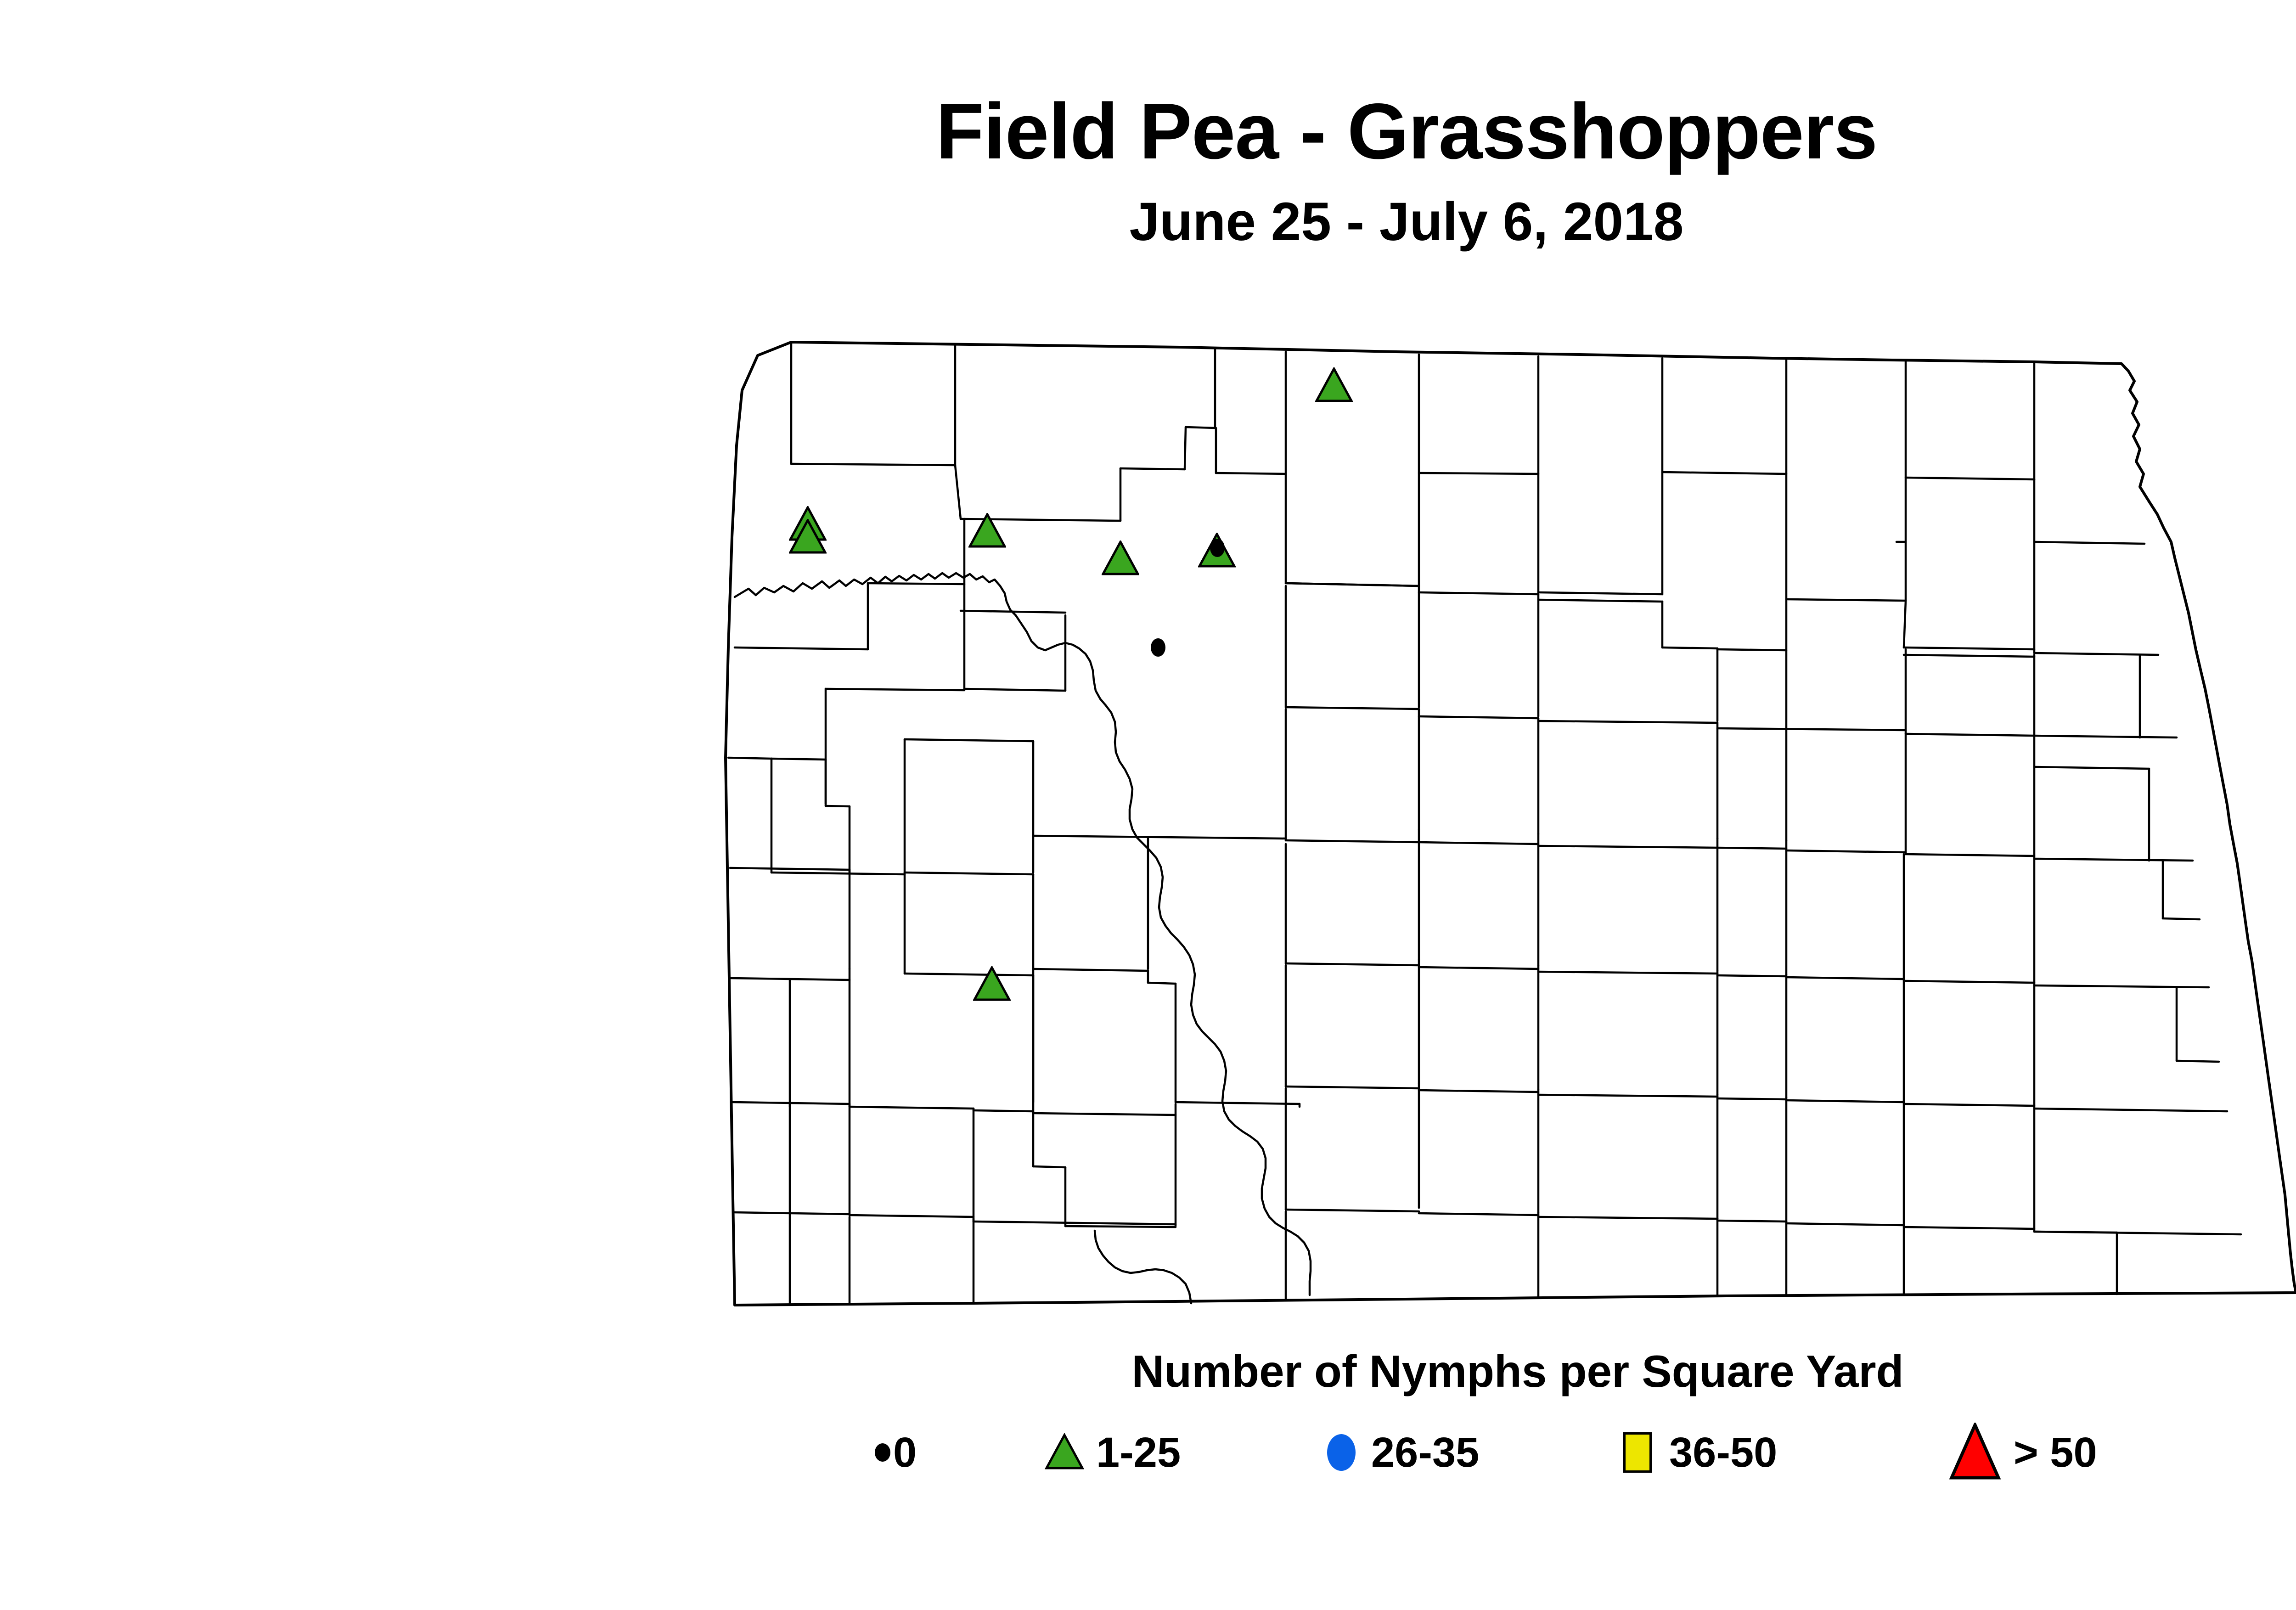  What do you see at coordinates (1638, 1452) in the screenshot?
I see `yellow-square-icon` at bounding box center [1638, 1452].